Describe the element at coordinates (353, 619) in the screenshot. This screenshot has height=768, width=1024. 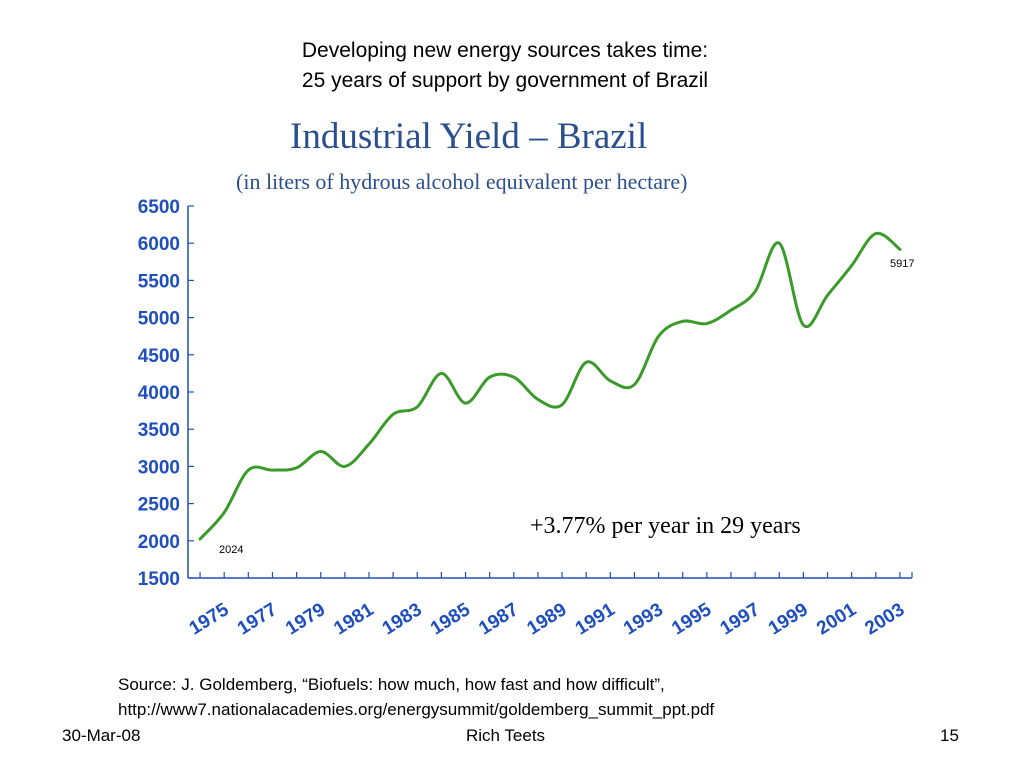
I see `x-tick-label: 1981` at that location.